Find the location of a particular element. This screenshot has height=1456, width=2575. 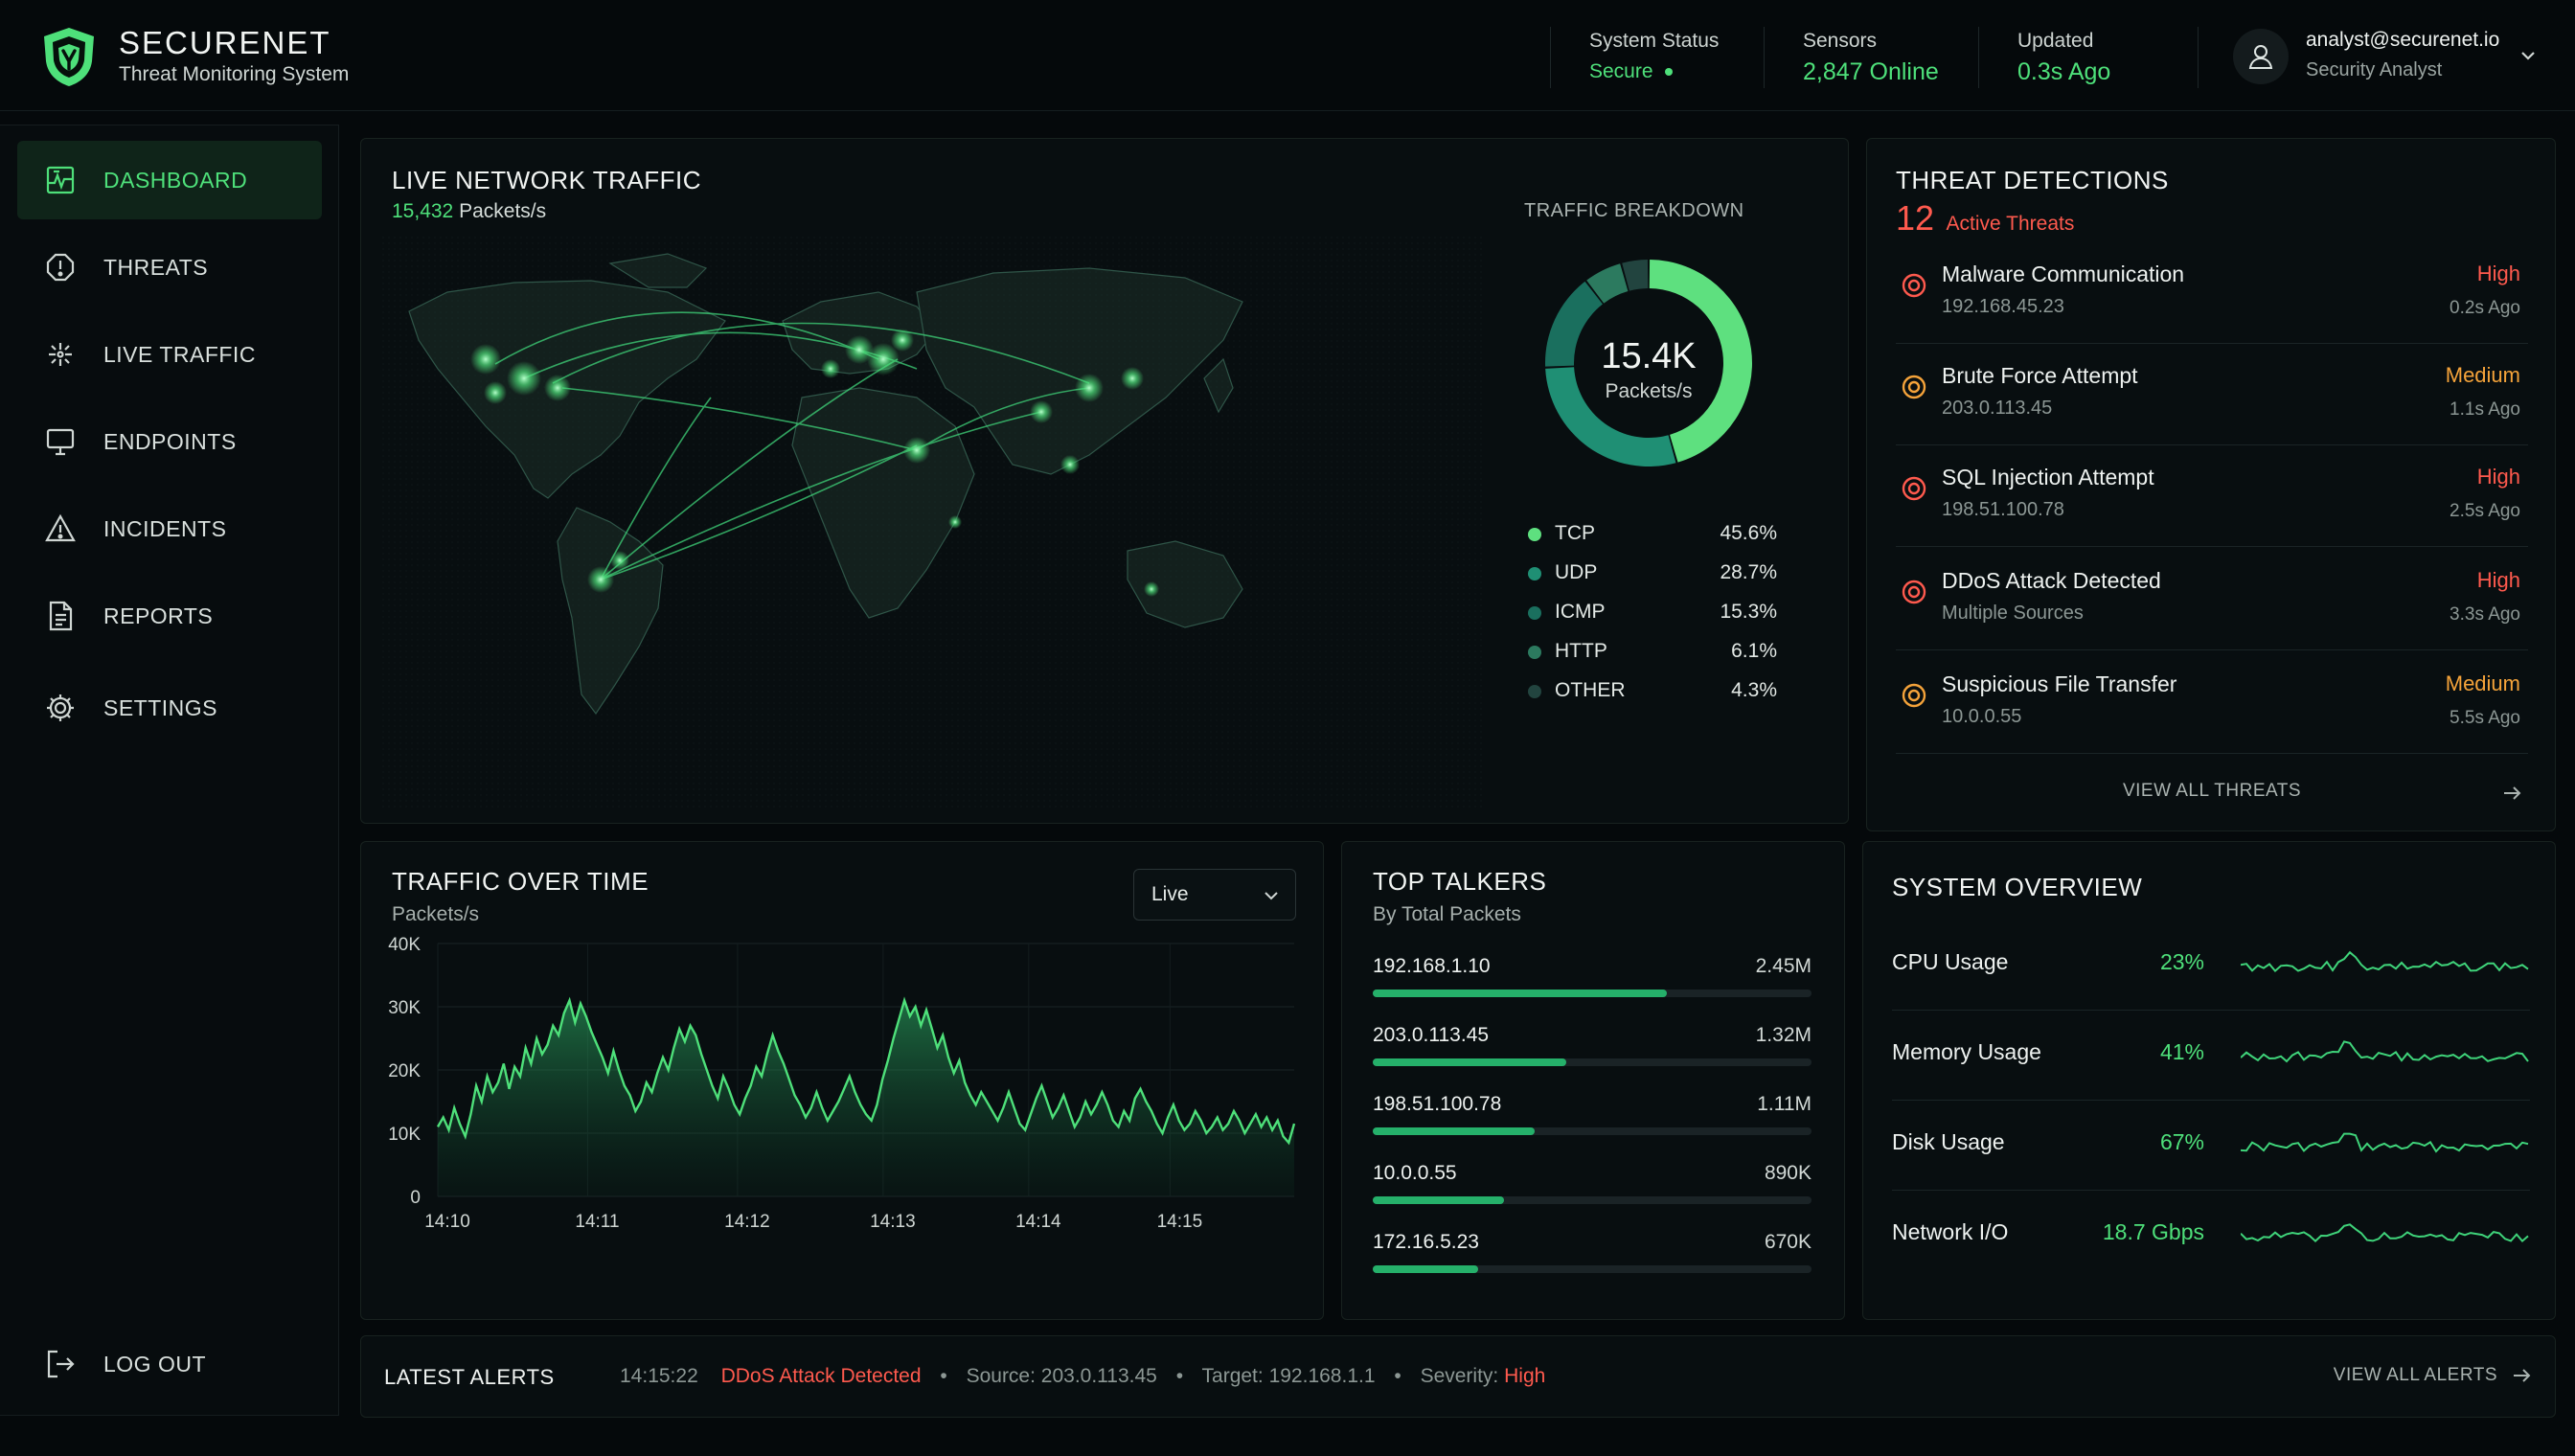

logout-button: LOG OUT is located at coordinates (169, 1364).